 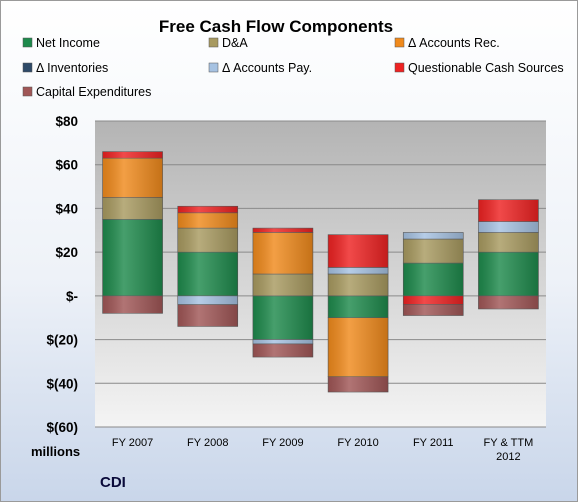 I want to click on legend-label-questionable-cash-sources: Questionable Cash Sources, so click(x=486, y=68).